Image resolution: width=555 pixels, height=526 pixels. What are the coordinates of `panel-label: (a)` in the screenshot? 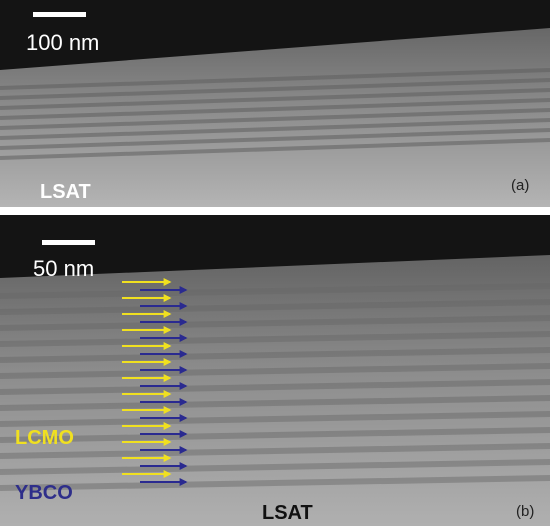 It's located at (520, 185).